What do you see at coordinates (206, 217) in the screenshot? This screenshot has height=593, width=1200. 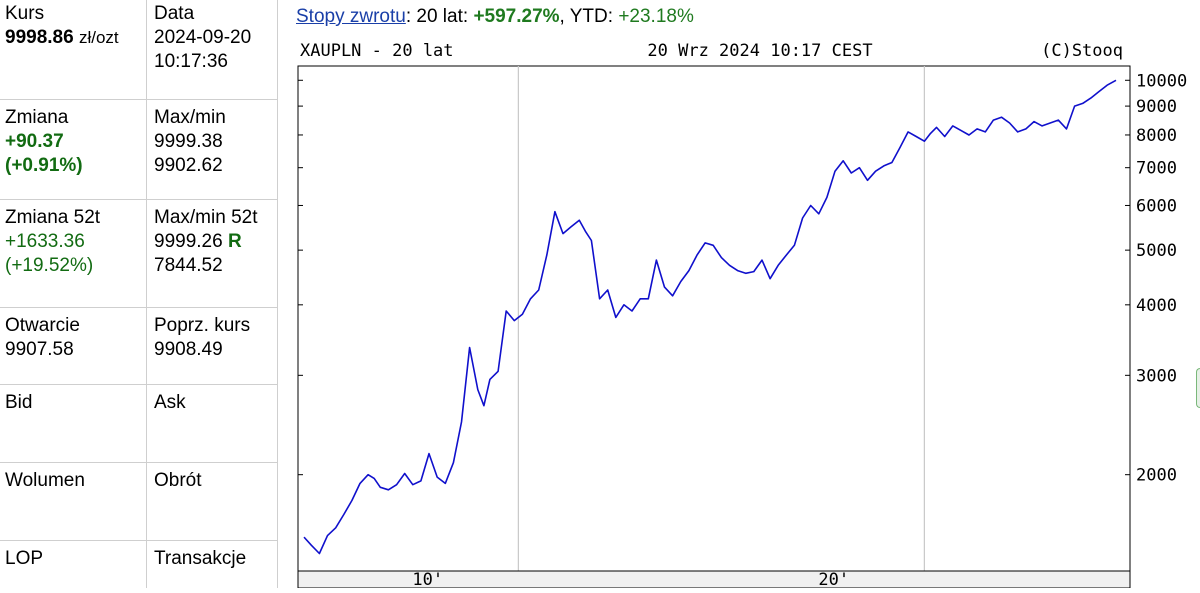 I see `maxmin52-label: Max/min 52t` at bounding box center [206, 217].